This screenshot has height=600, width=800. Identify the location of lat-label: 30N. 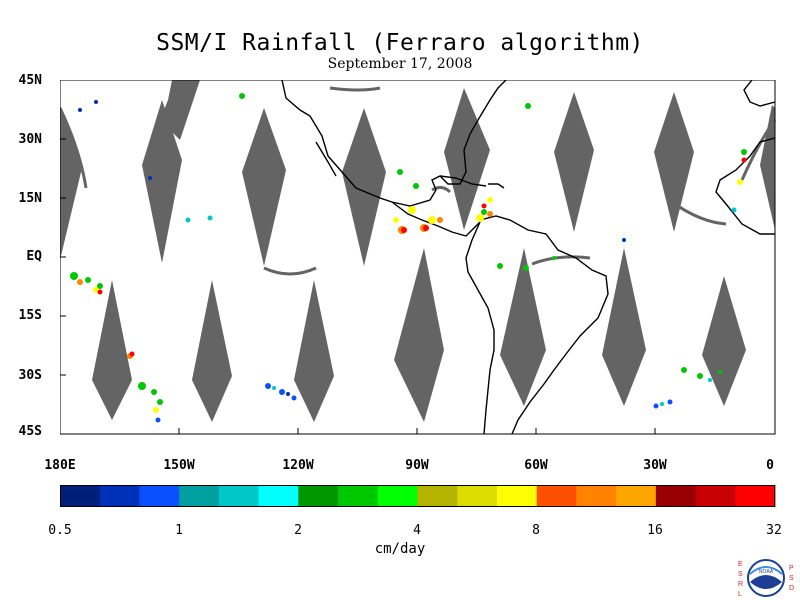
(30, 139).